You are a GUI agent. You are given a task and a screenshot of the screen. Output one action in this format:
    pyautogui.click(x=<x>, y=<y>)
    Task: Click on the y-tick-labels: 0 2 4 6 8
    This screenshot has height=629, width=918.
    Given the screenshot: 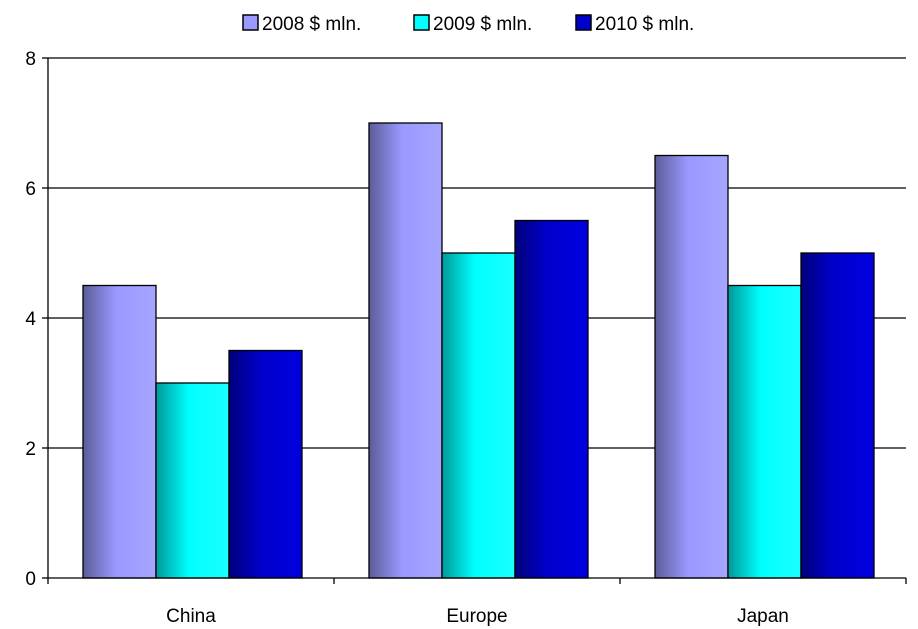 What is the action you would take?
    pyautogui.click(x=30, y=319)
    